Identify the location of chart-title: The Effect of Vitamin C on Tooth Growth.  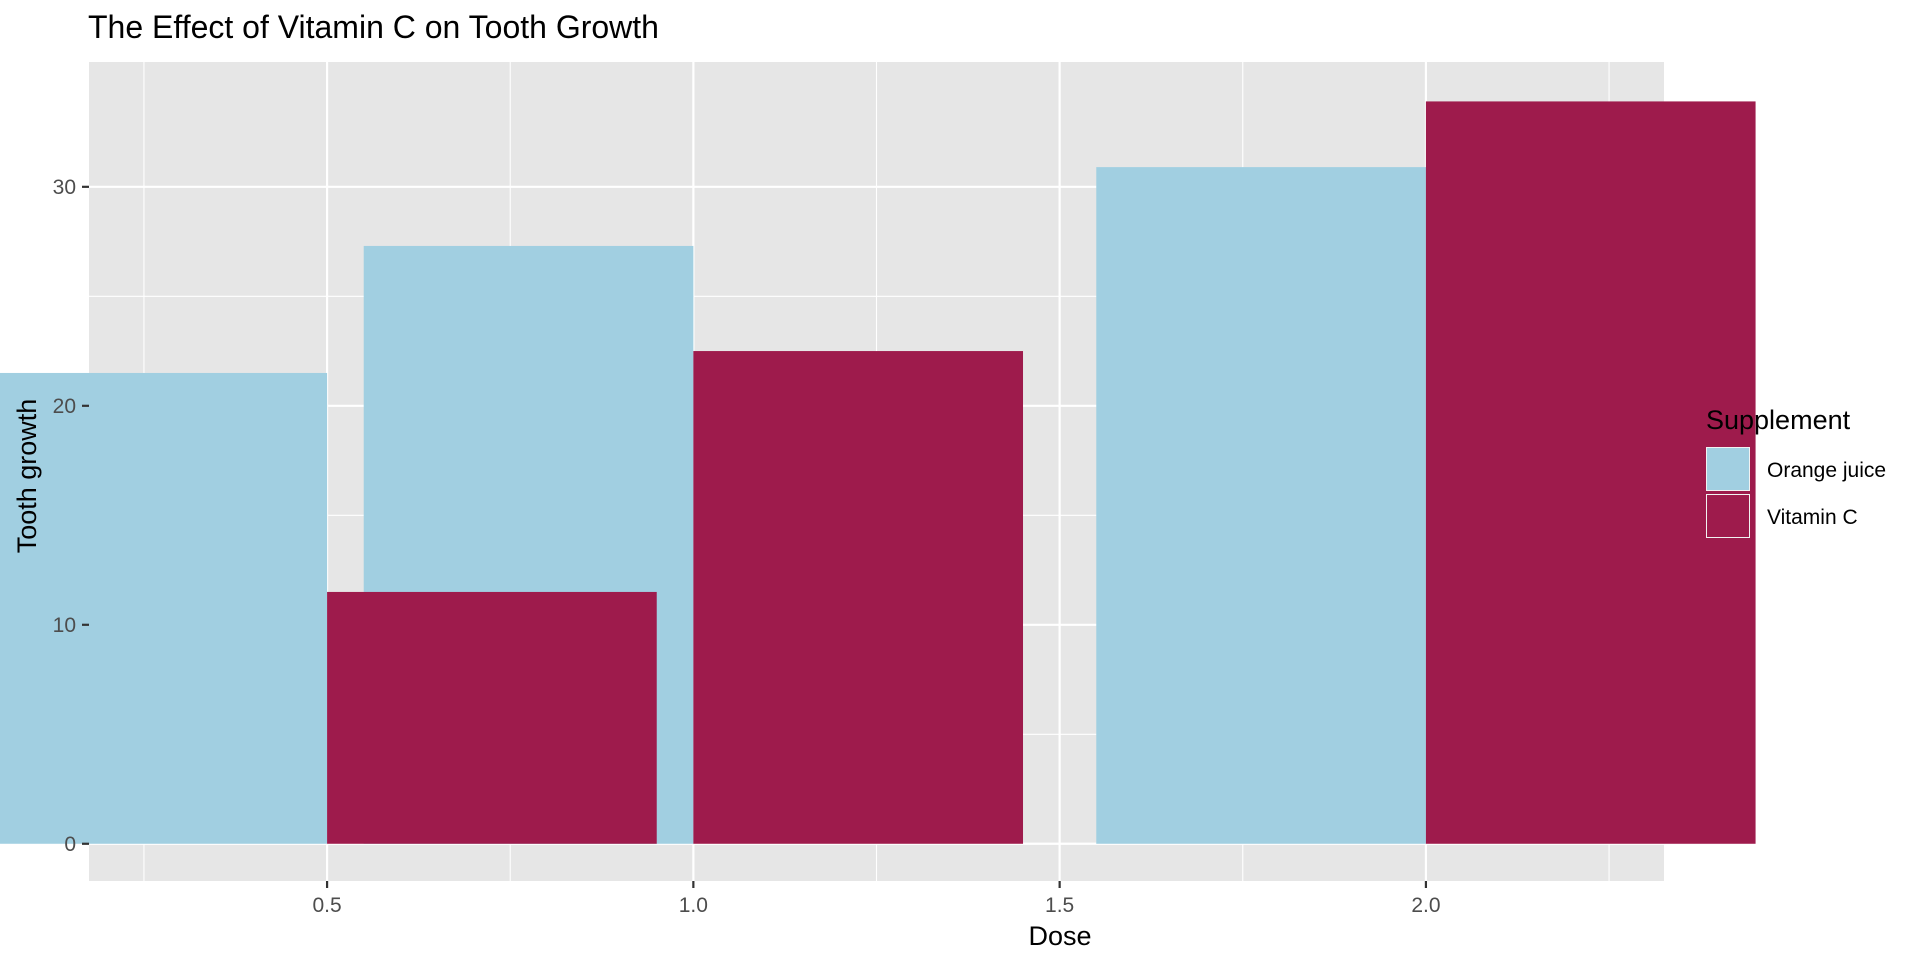
(373, 27).